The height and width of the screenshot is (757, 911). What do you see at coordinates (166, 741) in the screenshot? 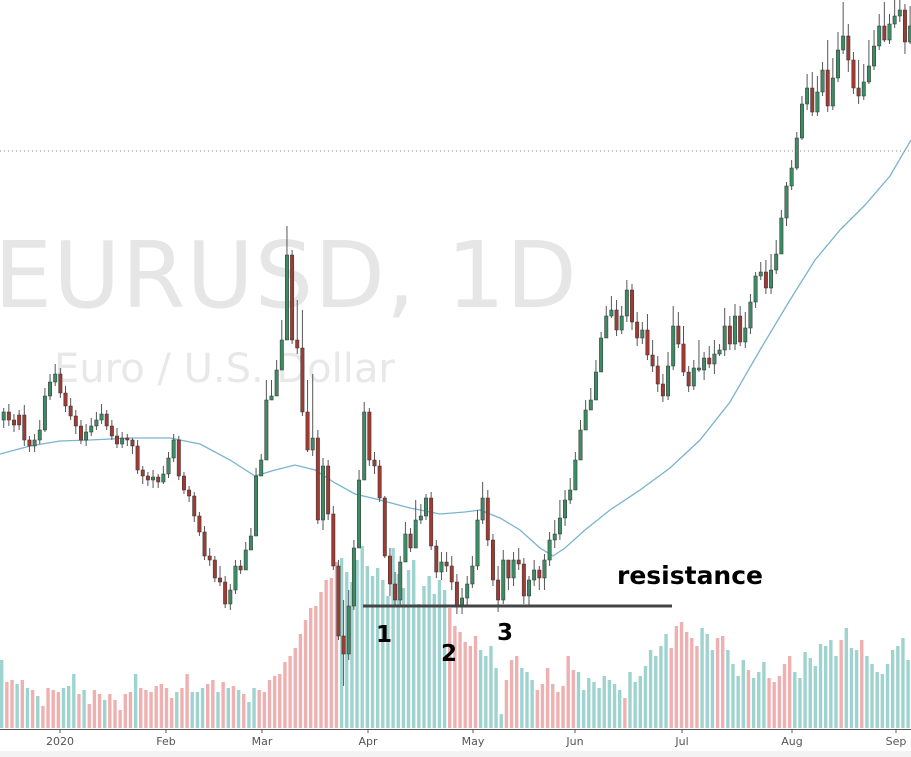
I see `tick-label-feb: Feb` at bounding box center [166, 741].